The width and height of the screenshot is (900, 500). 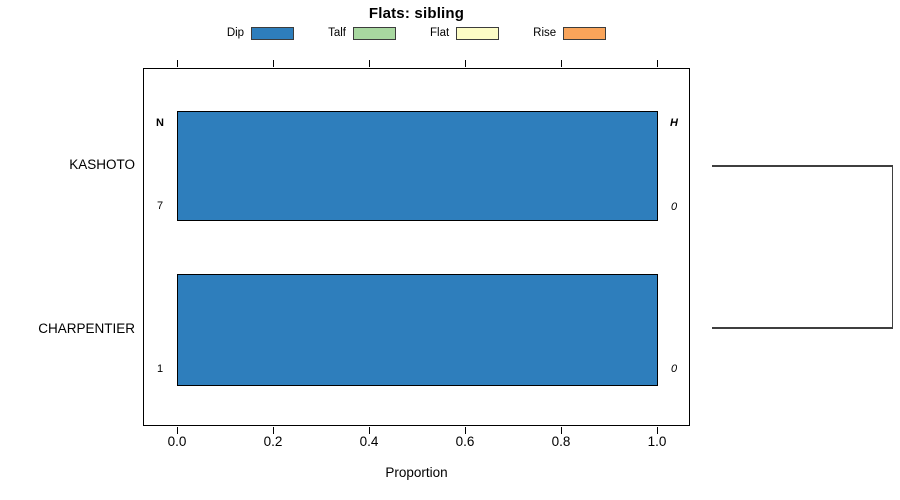 What do you see at coordinates (892, 246) in the screenshot?
I see `dendrogram-join` at bounding box center [892, 246].